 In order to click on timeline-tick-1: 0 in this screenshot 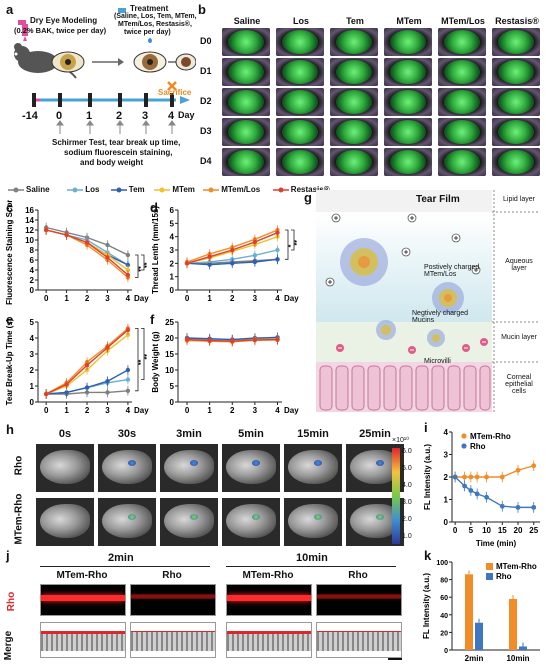, I will do `click(59, 116)`.